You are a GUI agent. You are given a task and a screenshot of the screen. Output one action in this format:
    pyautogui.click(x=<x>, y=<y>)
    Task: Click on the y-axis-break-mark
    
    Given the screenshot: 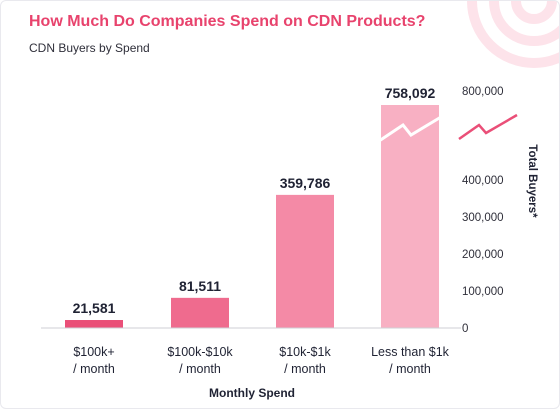 What is the action you would take?
    pyautogui.click(x=488, y=127)
    